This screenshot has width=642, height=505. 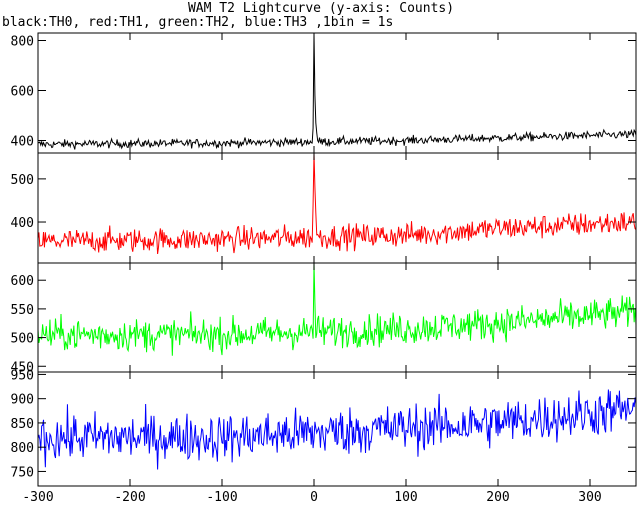 What do you see at coordinates (22, 367) in the screenshot?
I see `y-tick-label: 450` at bounding box center [22, 367].